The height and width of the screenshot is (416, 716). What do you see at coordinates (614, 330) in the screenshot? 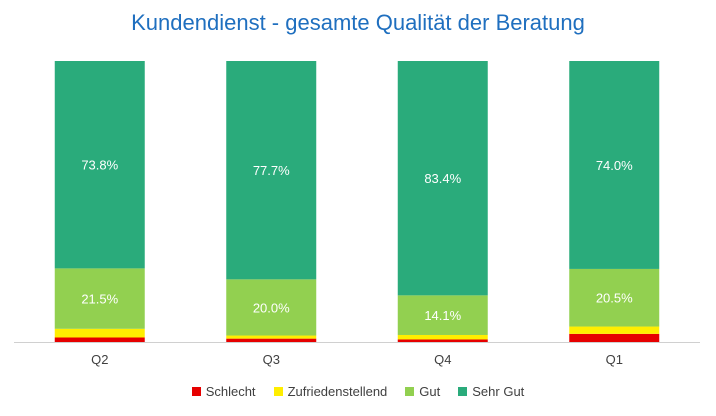
I see `bar-segment-zufriedenstellend-q1` at bounding box center [614, 330].